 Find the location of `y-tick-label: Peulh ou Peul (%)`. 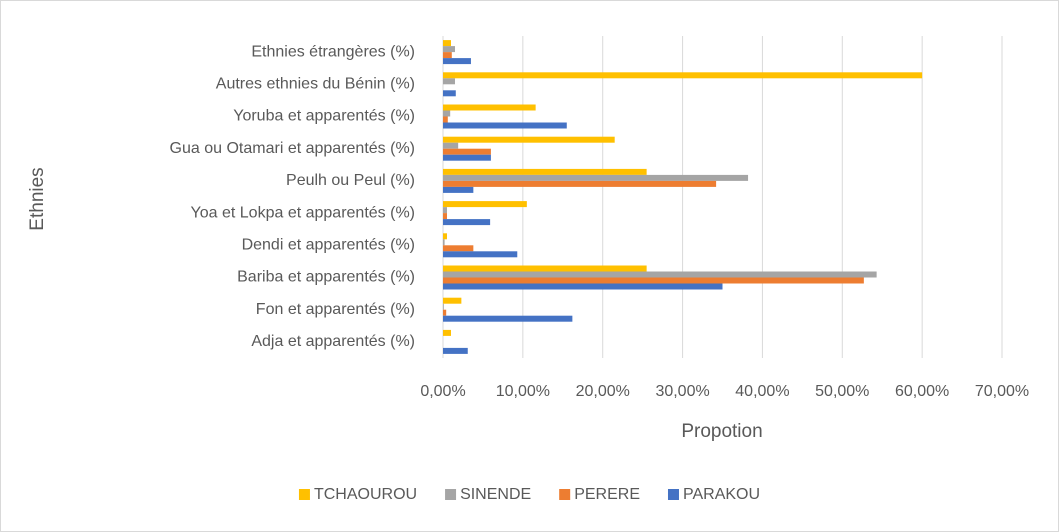

y-tick-label: Peulh ou Peul (%) is located at coordinates (350, 180).